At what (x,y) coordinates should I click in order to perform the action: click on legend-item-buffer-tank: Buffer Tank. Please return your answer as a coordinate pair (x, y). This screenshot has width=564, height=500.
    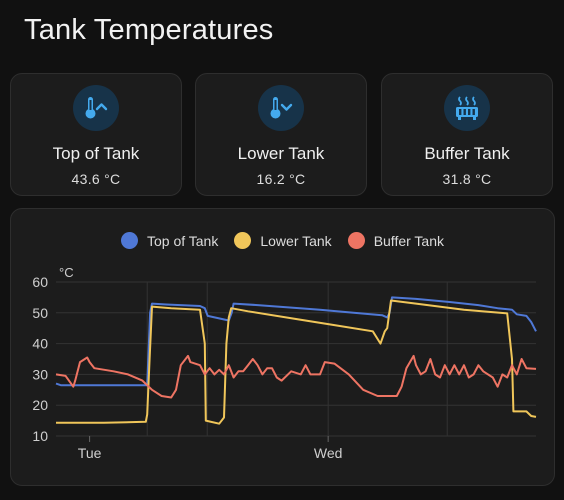
    Looking at the image, I should click on (395, 240).